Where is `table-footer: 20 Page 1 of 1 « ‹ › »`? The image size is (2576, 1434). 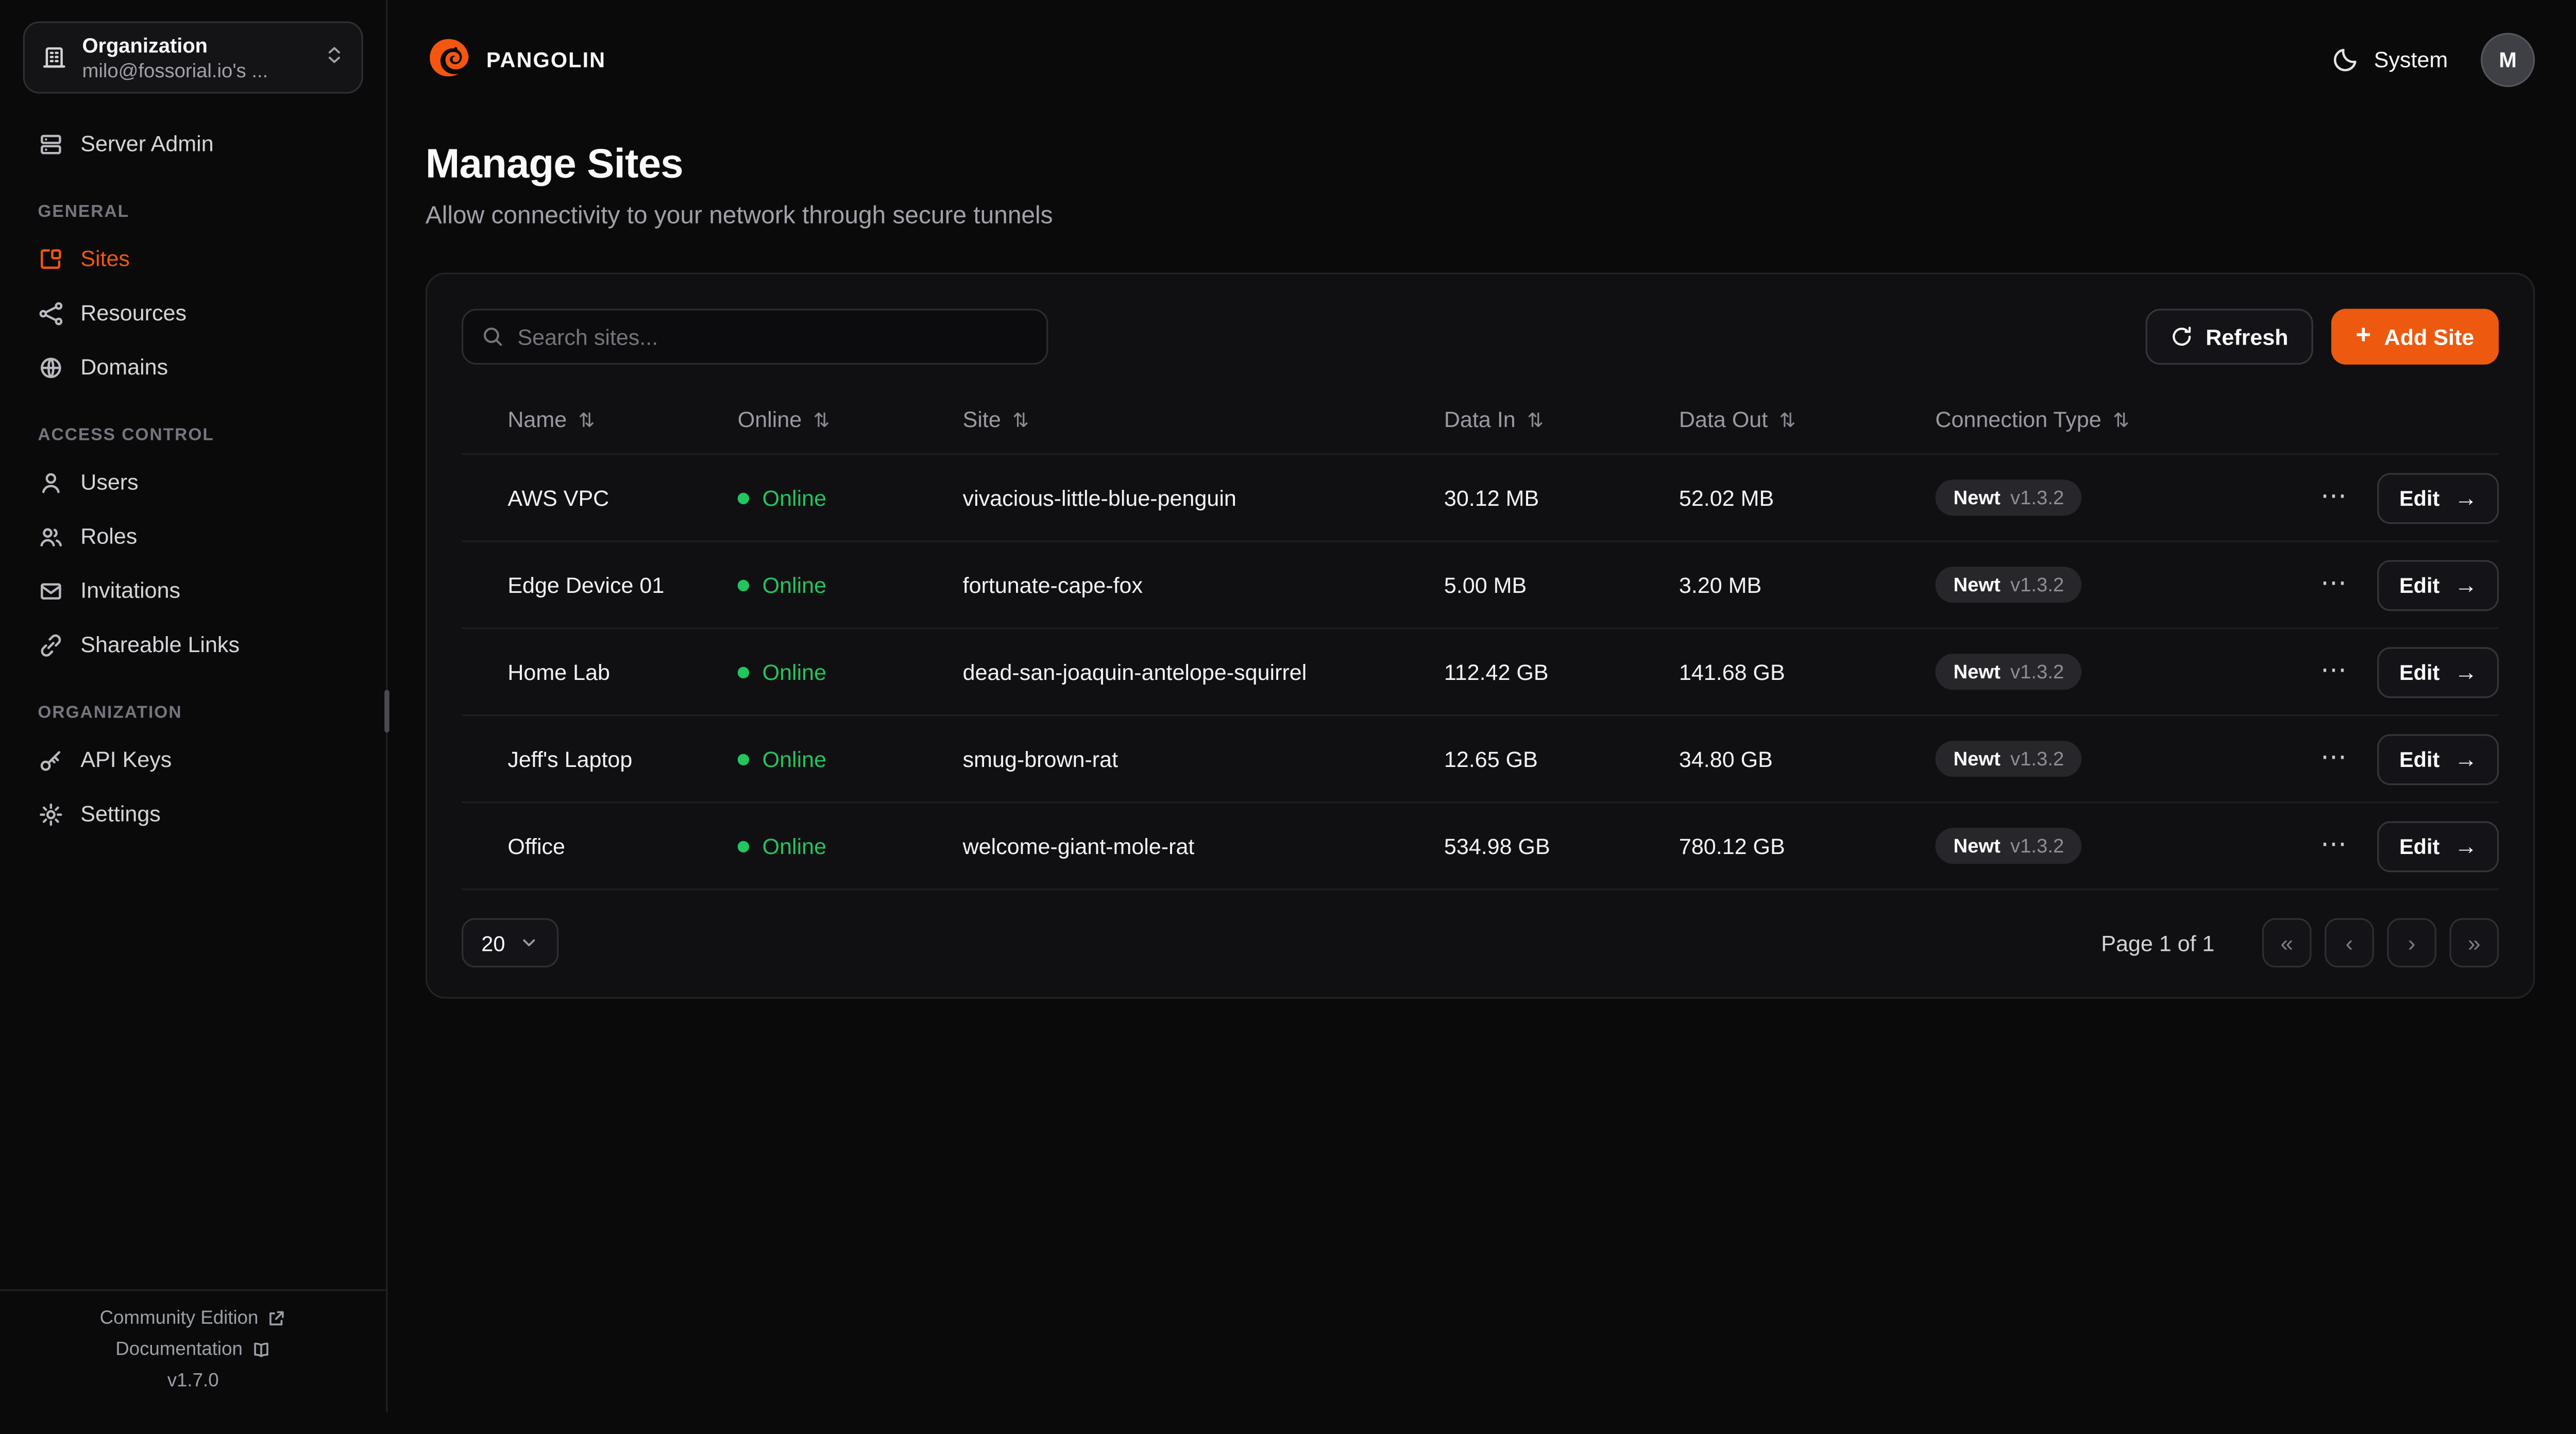
table-footer: 20 Page 1 of 1 « ‹ › » is located at coordinates (1480, 943).